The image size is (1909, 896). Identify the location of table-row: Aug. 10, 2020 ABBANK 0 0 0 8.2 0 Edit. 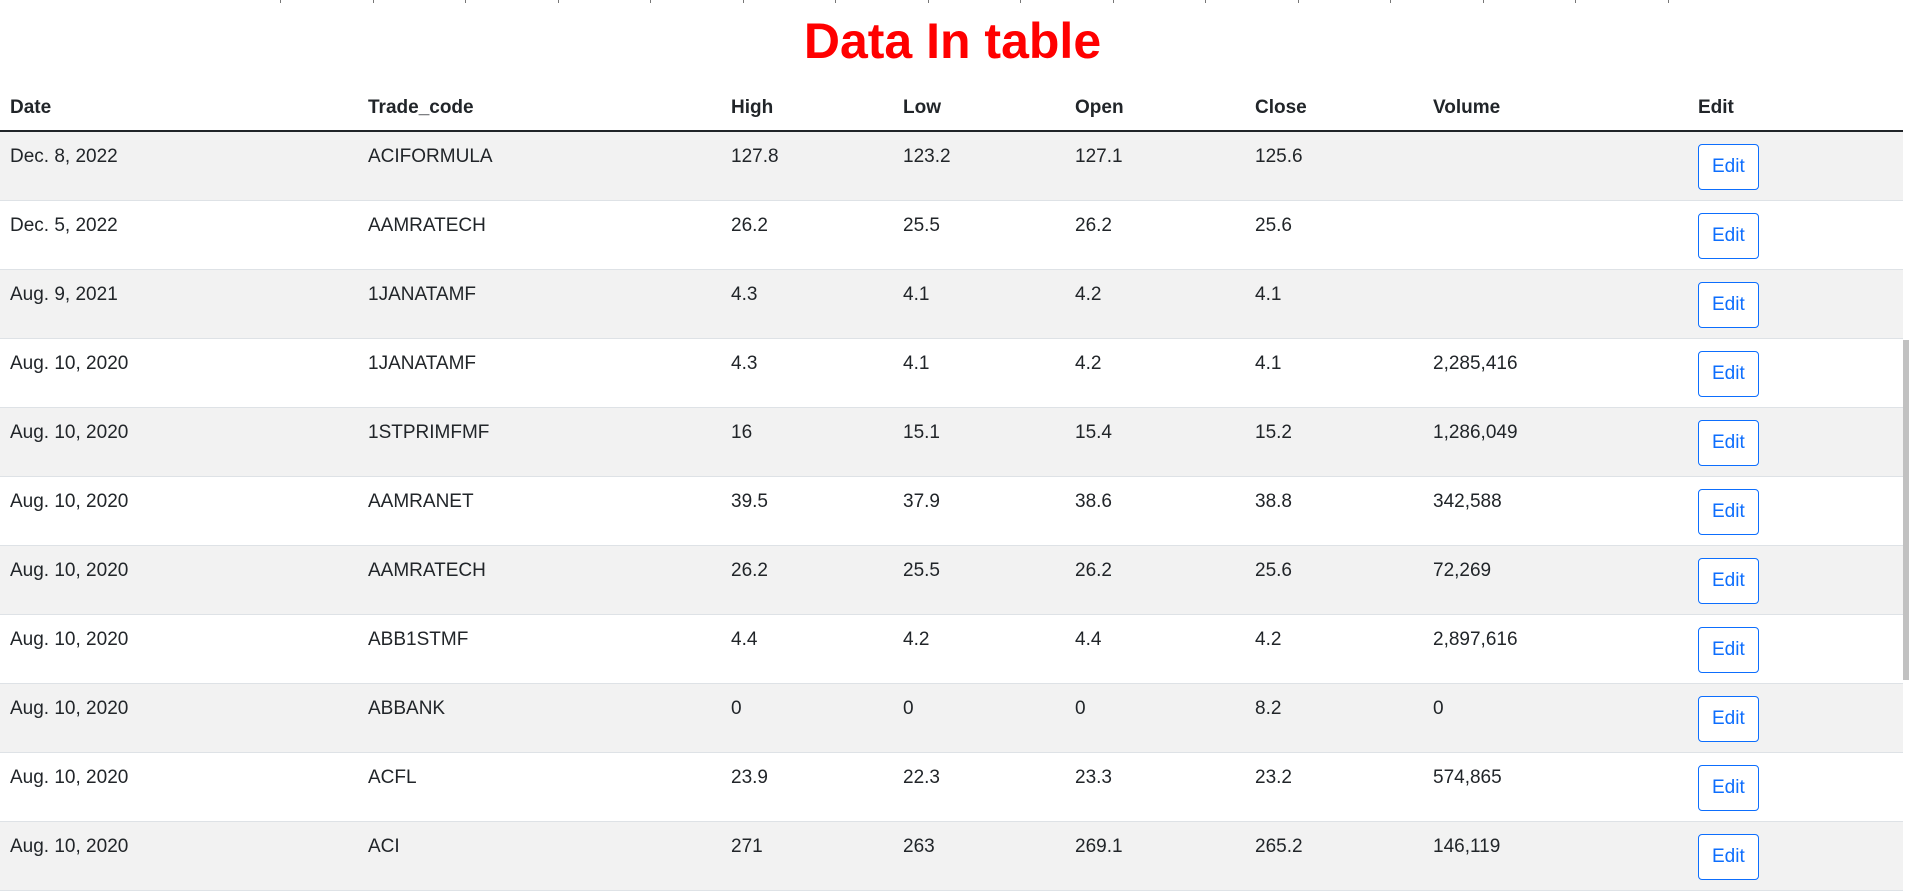
(951, 717).